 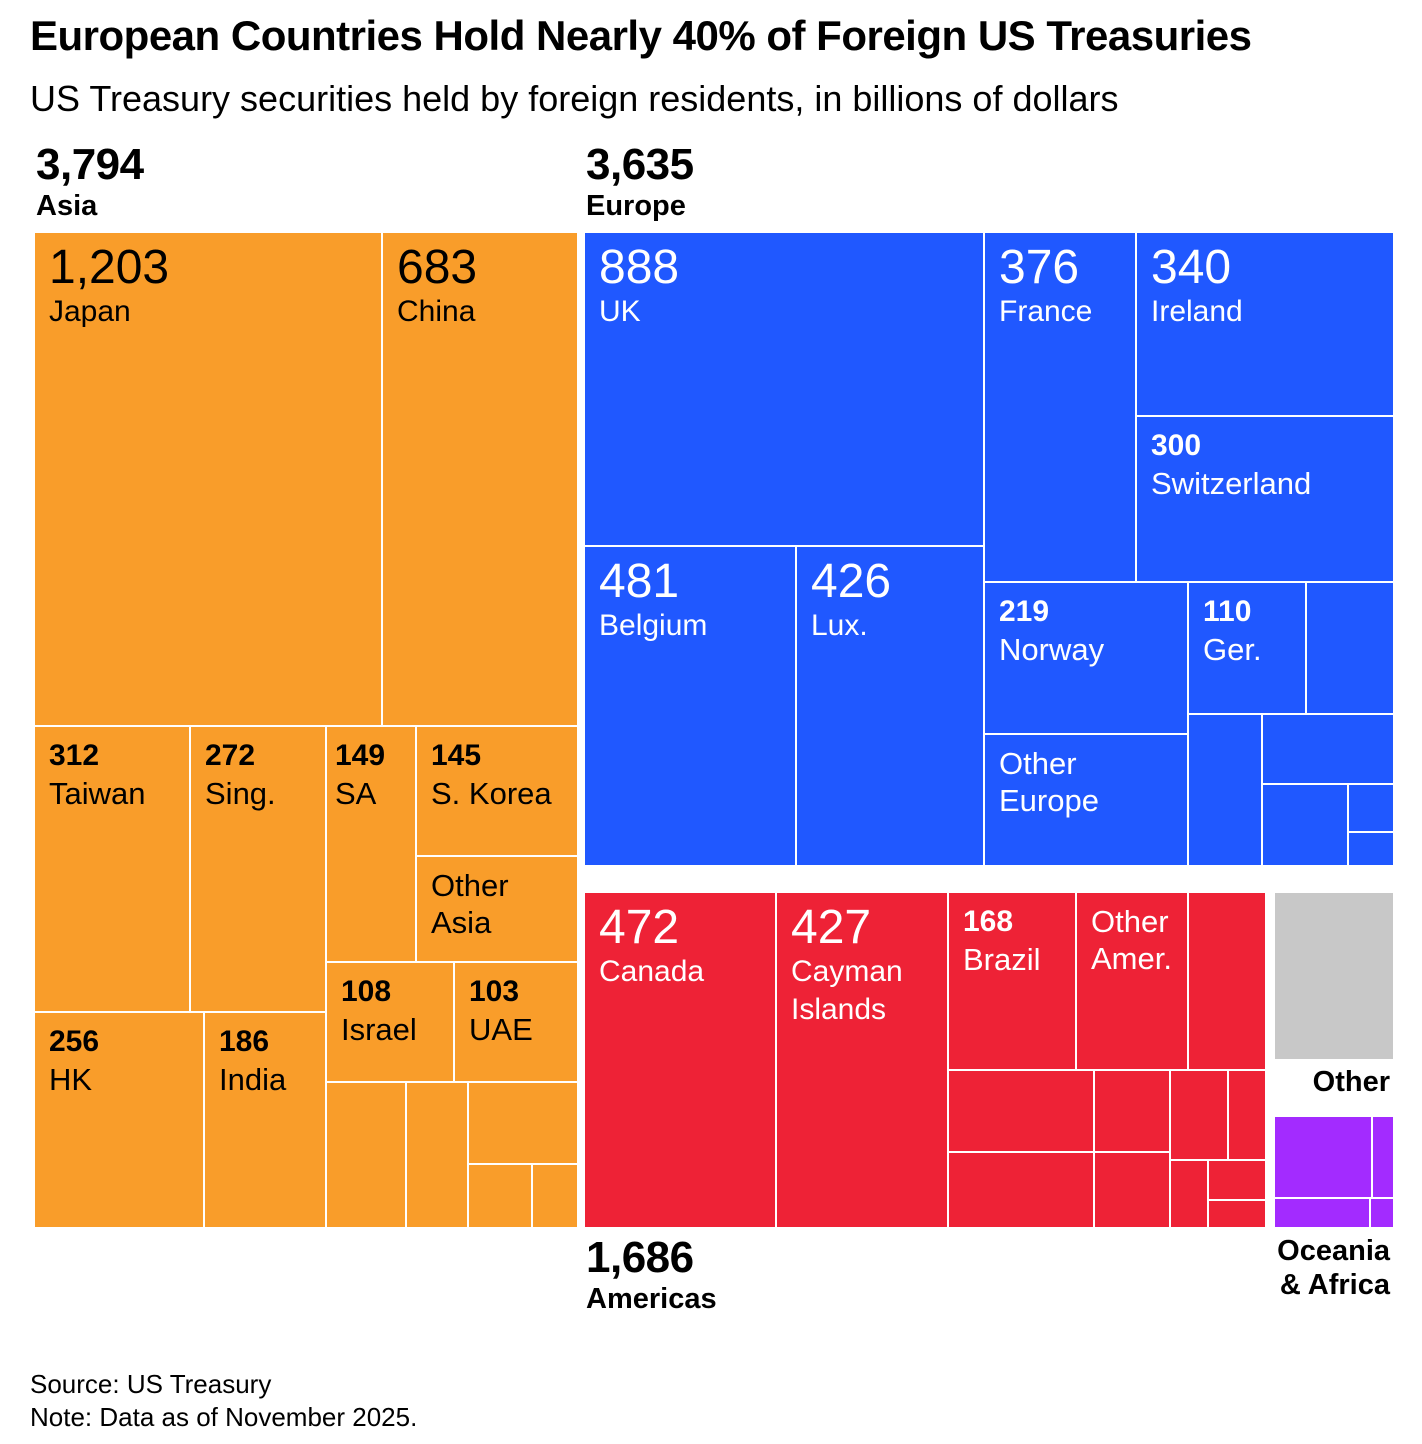 What do you see at coordinates (437, 267) in the screenshot?
I see `tile-value: 683` at bounding box center [437, 267].